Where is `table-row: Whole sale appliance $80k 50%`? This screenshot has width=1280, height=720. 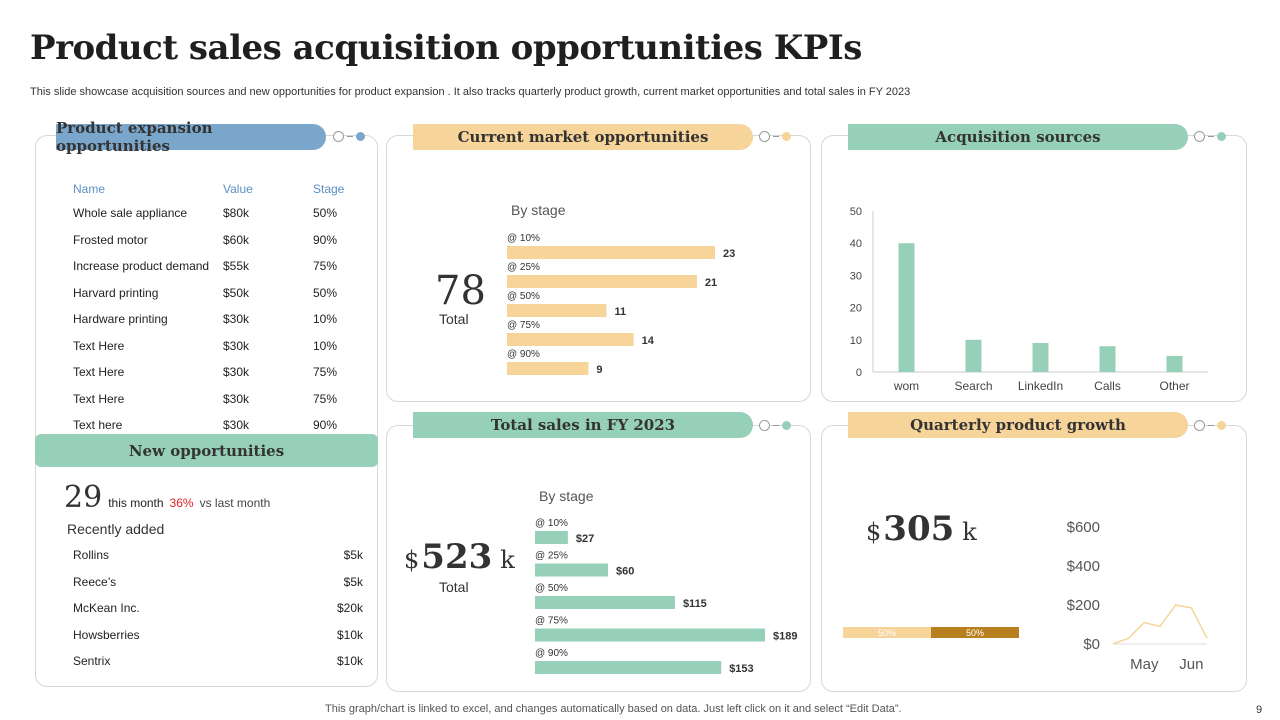
table-row: Whole sale appliance $80k 50% is located at coordinates (218, 213).